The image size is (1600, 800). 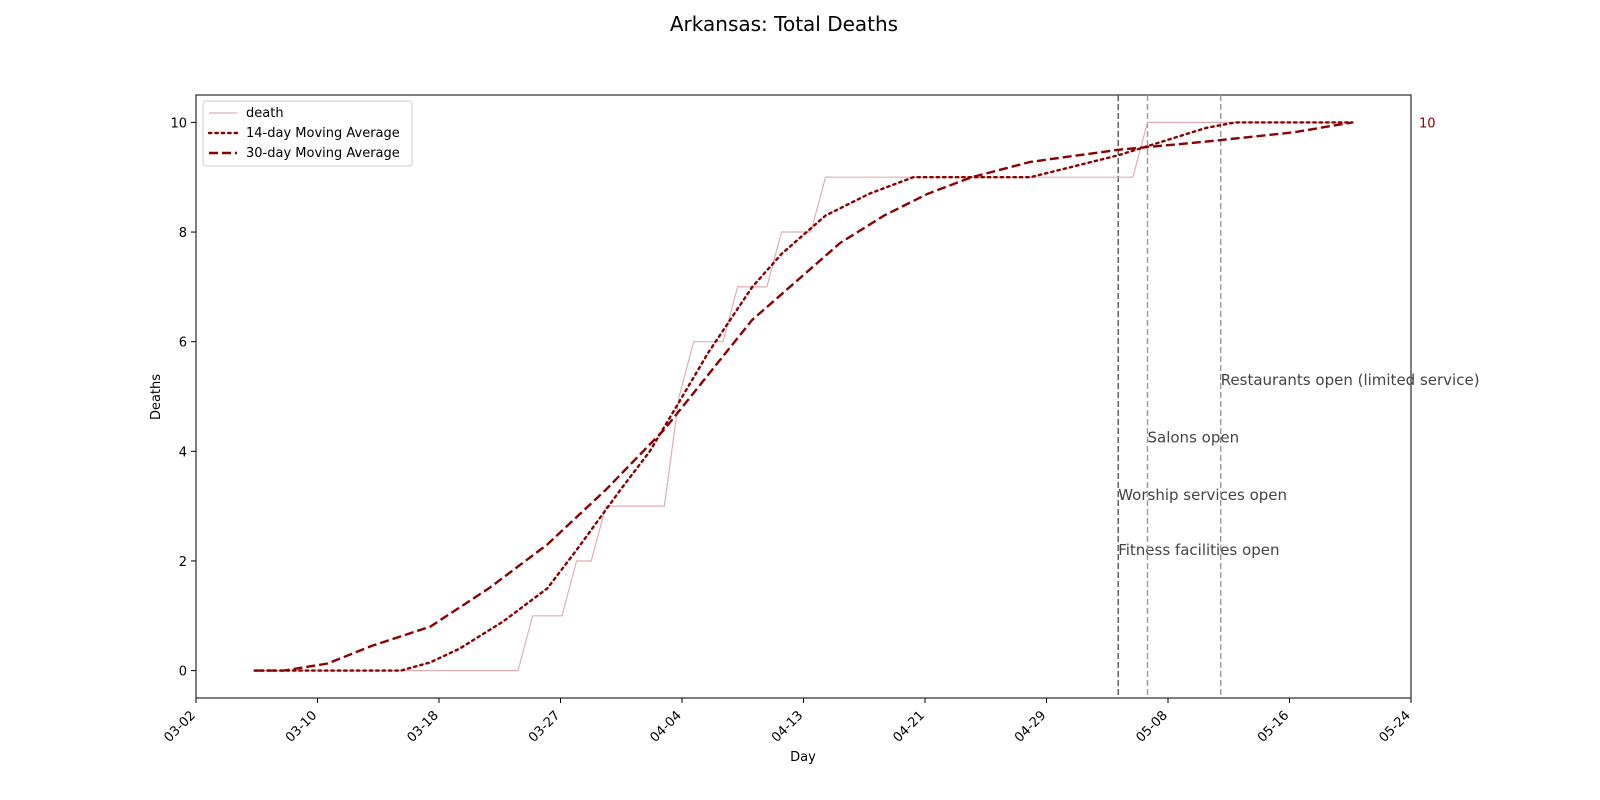 What do you see at coordinates (1030, 726) in the screenshot?
I see `x-tick-label: 04-29` at bounding box center [1030, 726].